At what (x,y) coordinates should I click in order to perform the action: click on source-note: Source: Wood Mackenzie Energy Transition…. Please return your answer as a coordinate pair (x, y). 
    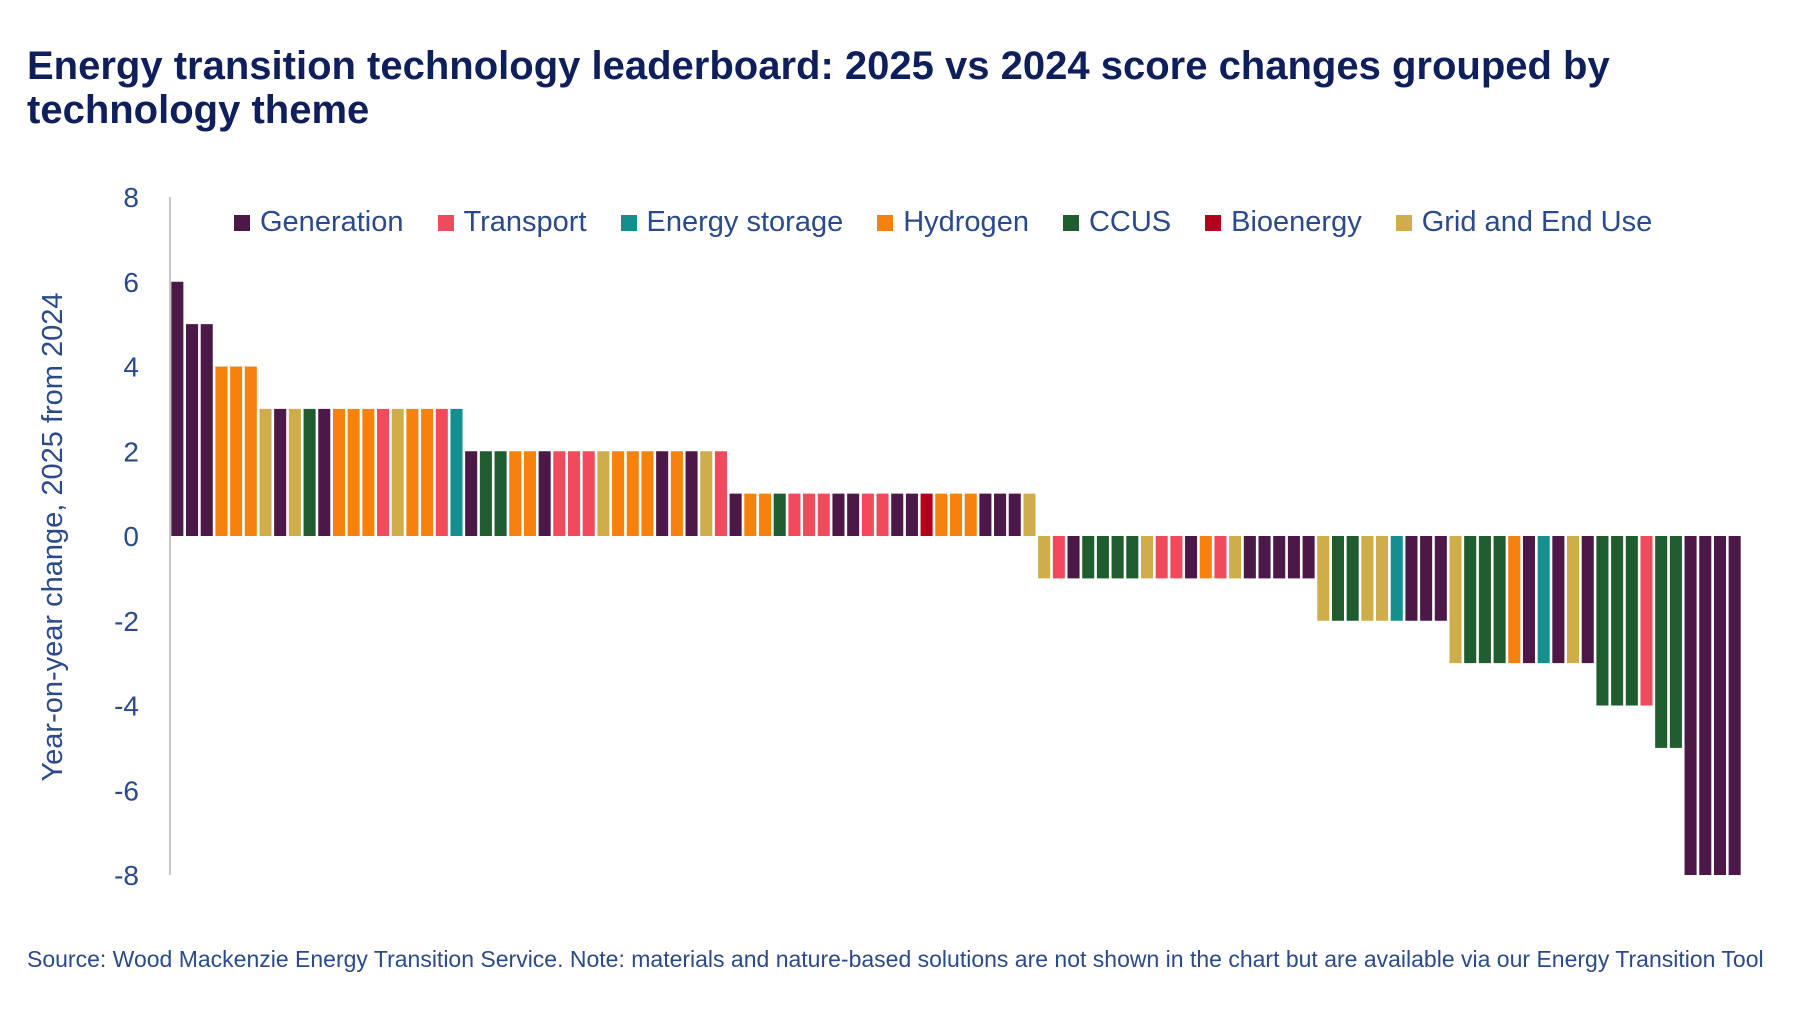
    Looking at the image, I should click on (895, 959).